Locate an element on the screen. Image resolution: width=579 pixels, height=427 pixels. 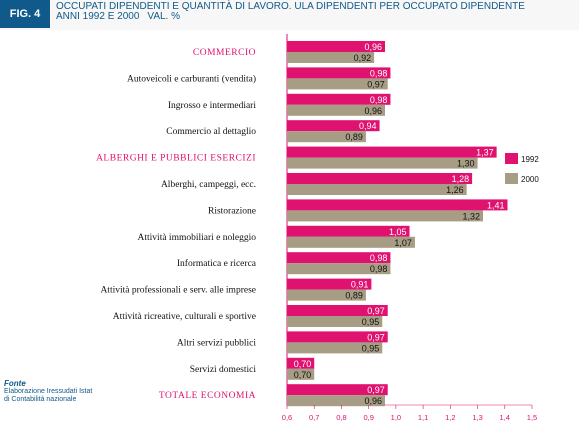
value-label-1992: 1,41 is located at coordinates (496, 205).